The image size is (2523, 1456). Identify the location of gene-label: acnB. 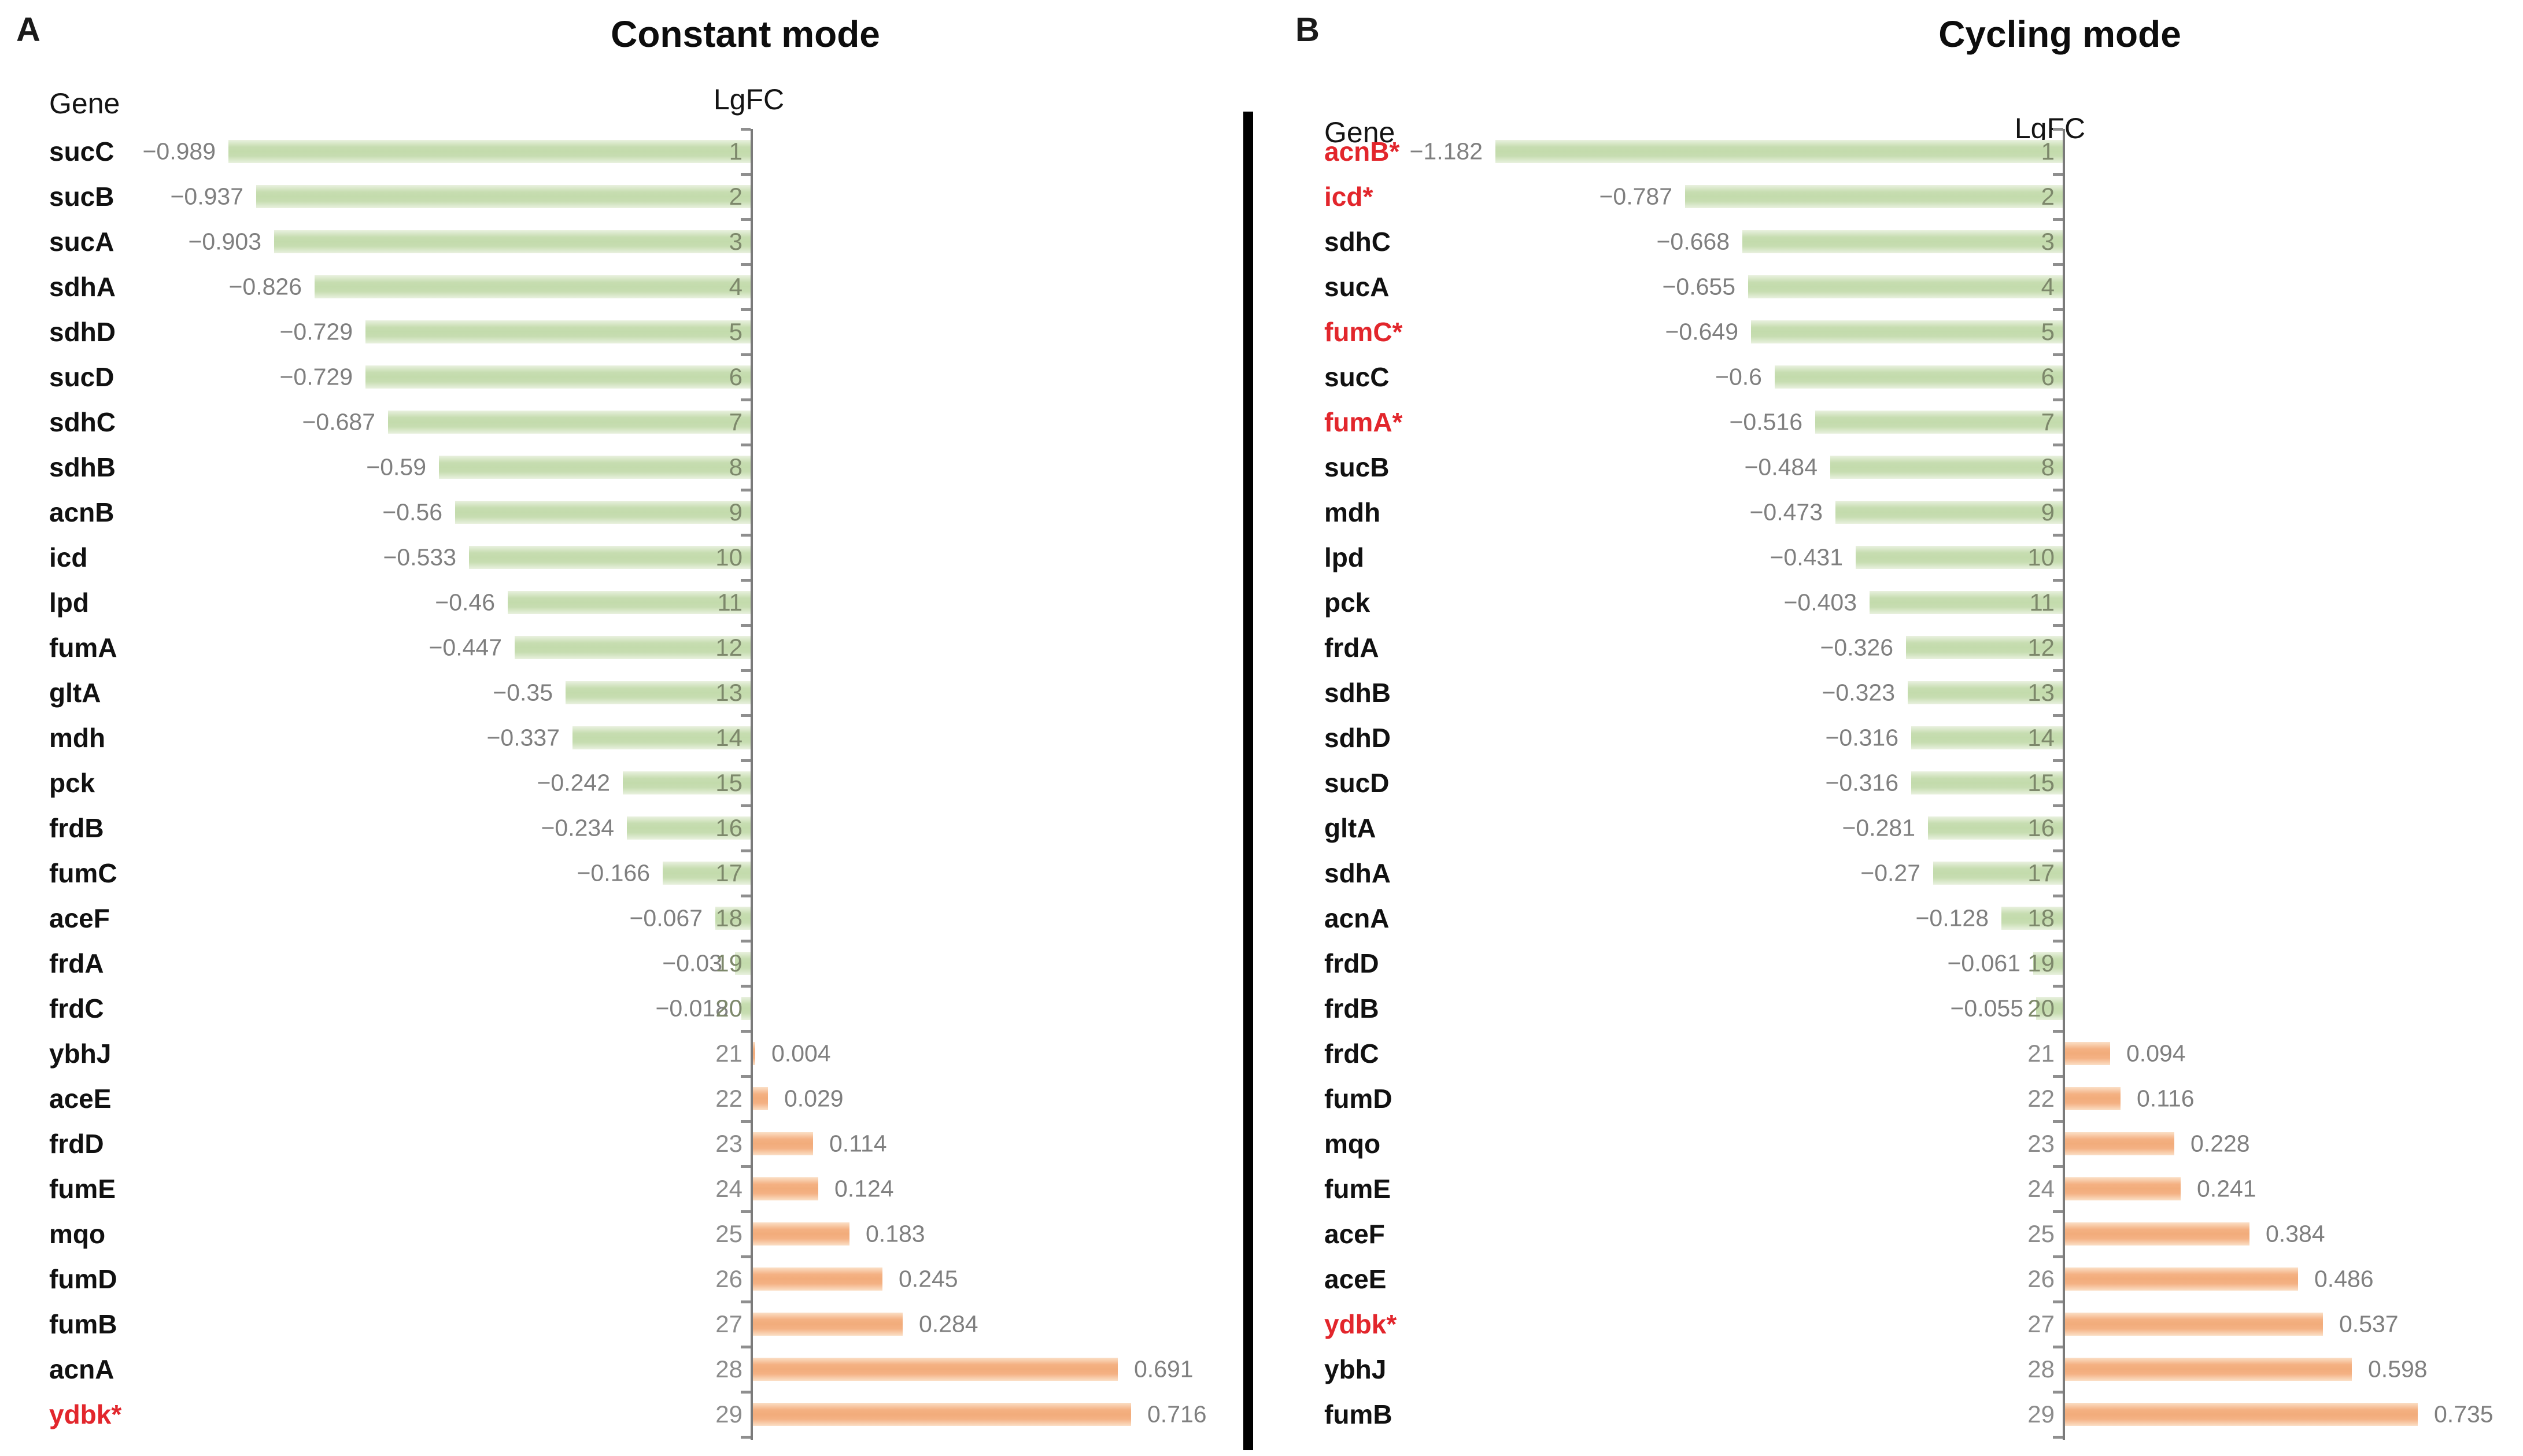
(81, 512).